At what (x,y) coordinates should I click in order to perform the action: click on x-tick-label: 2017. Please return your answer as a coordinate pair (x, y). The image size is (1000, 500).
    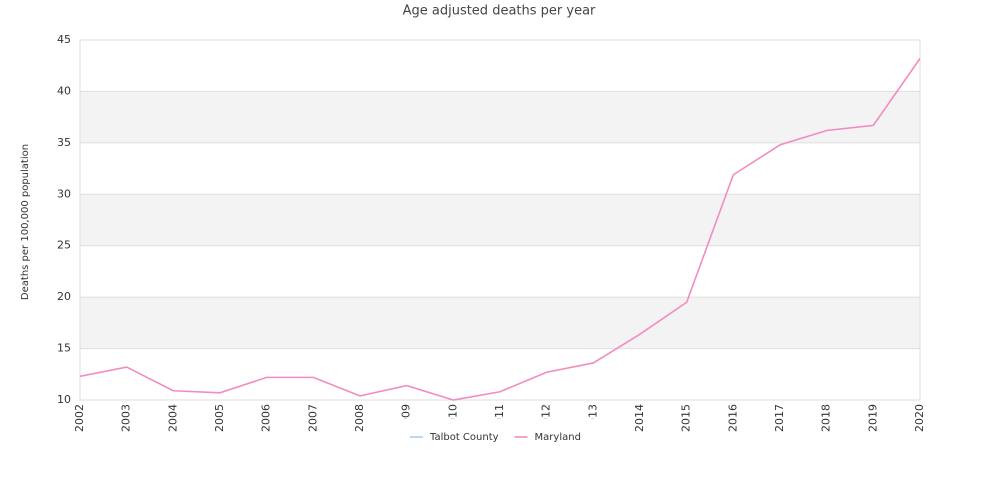
    Looking at the image, I should click on (779, 418).